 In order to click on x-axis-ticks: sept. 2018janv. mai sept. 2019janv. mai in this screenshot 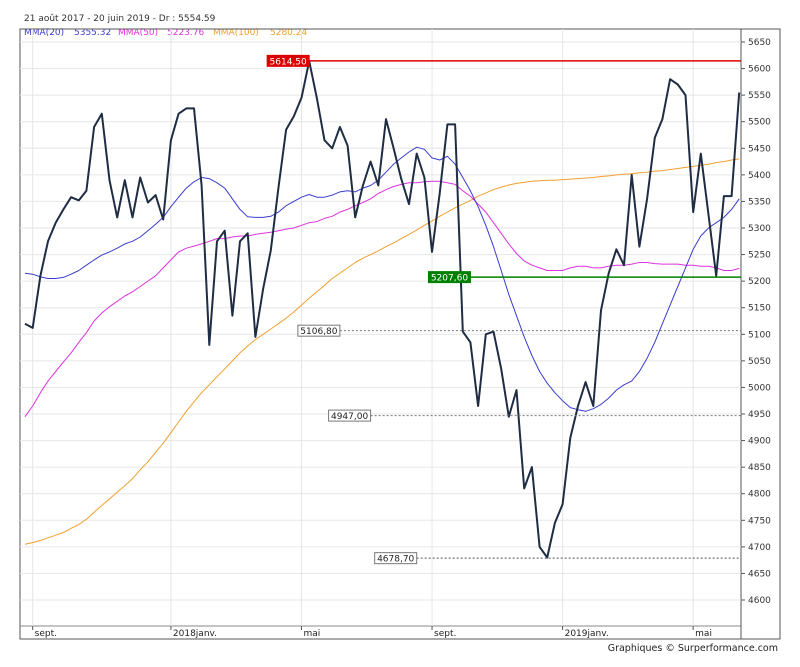, I will do `click(372, 632)`.